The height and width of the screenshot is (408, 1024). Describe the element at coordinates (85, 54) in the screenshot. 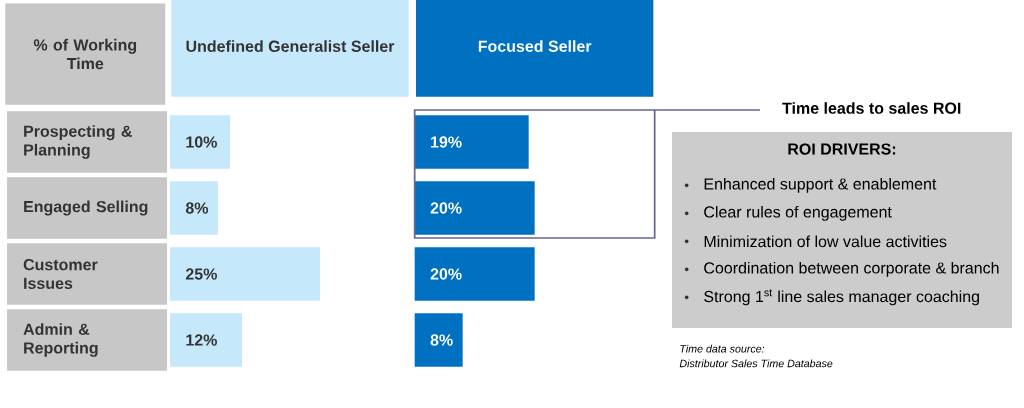

I see `y-axis-title: % of Working Time` at that location.